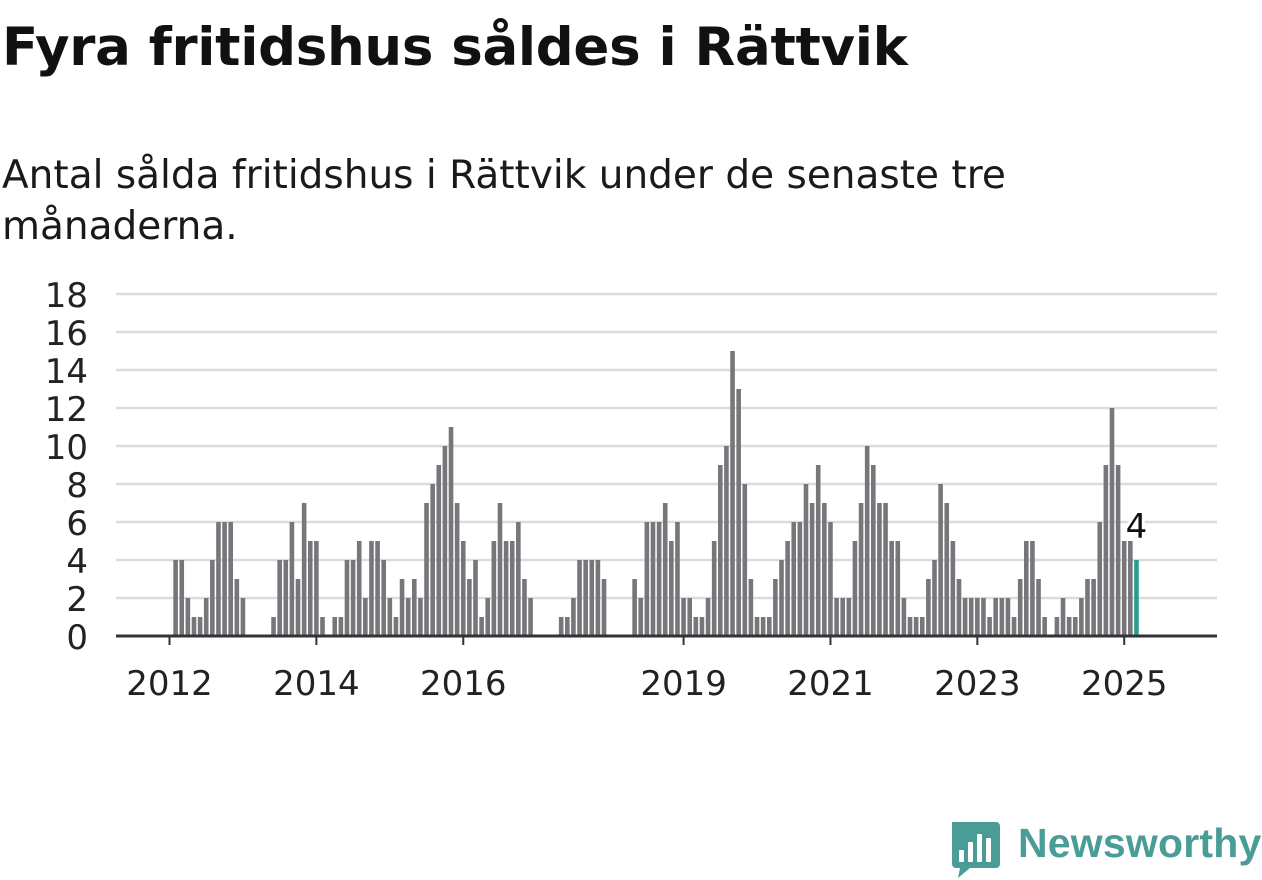 This screenshot has width=1262, height=880. What do you see at coordinates (1140, 843) in the screenshot?
I see `brand-name: Newsworthy` at bounding box center [1140, 843].